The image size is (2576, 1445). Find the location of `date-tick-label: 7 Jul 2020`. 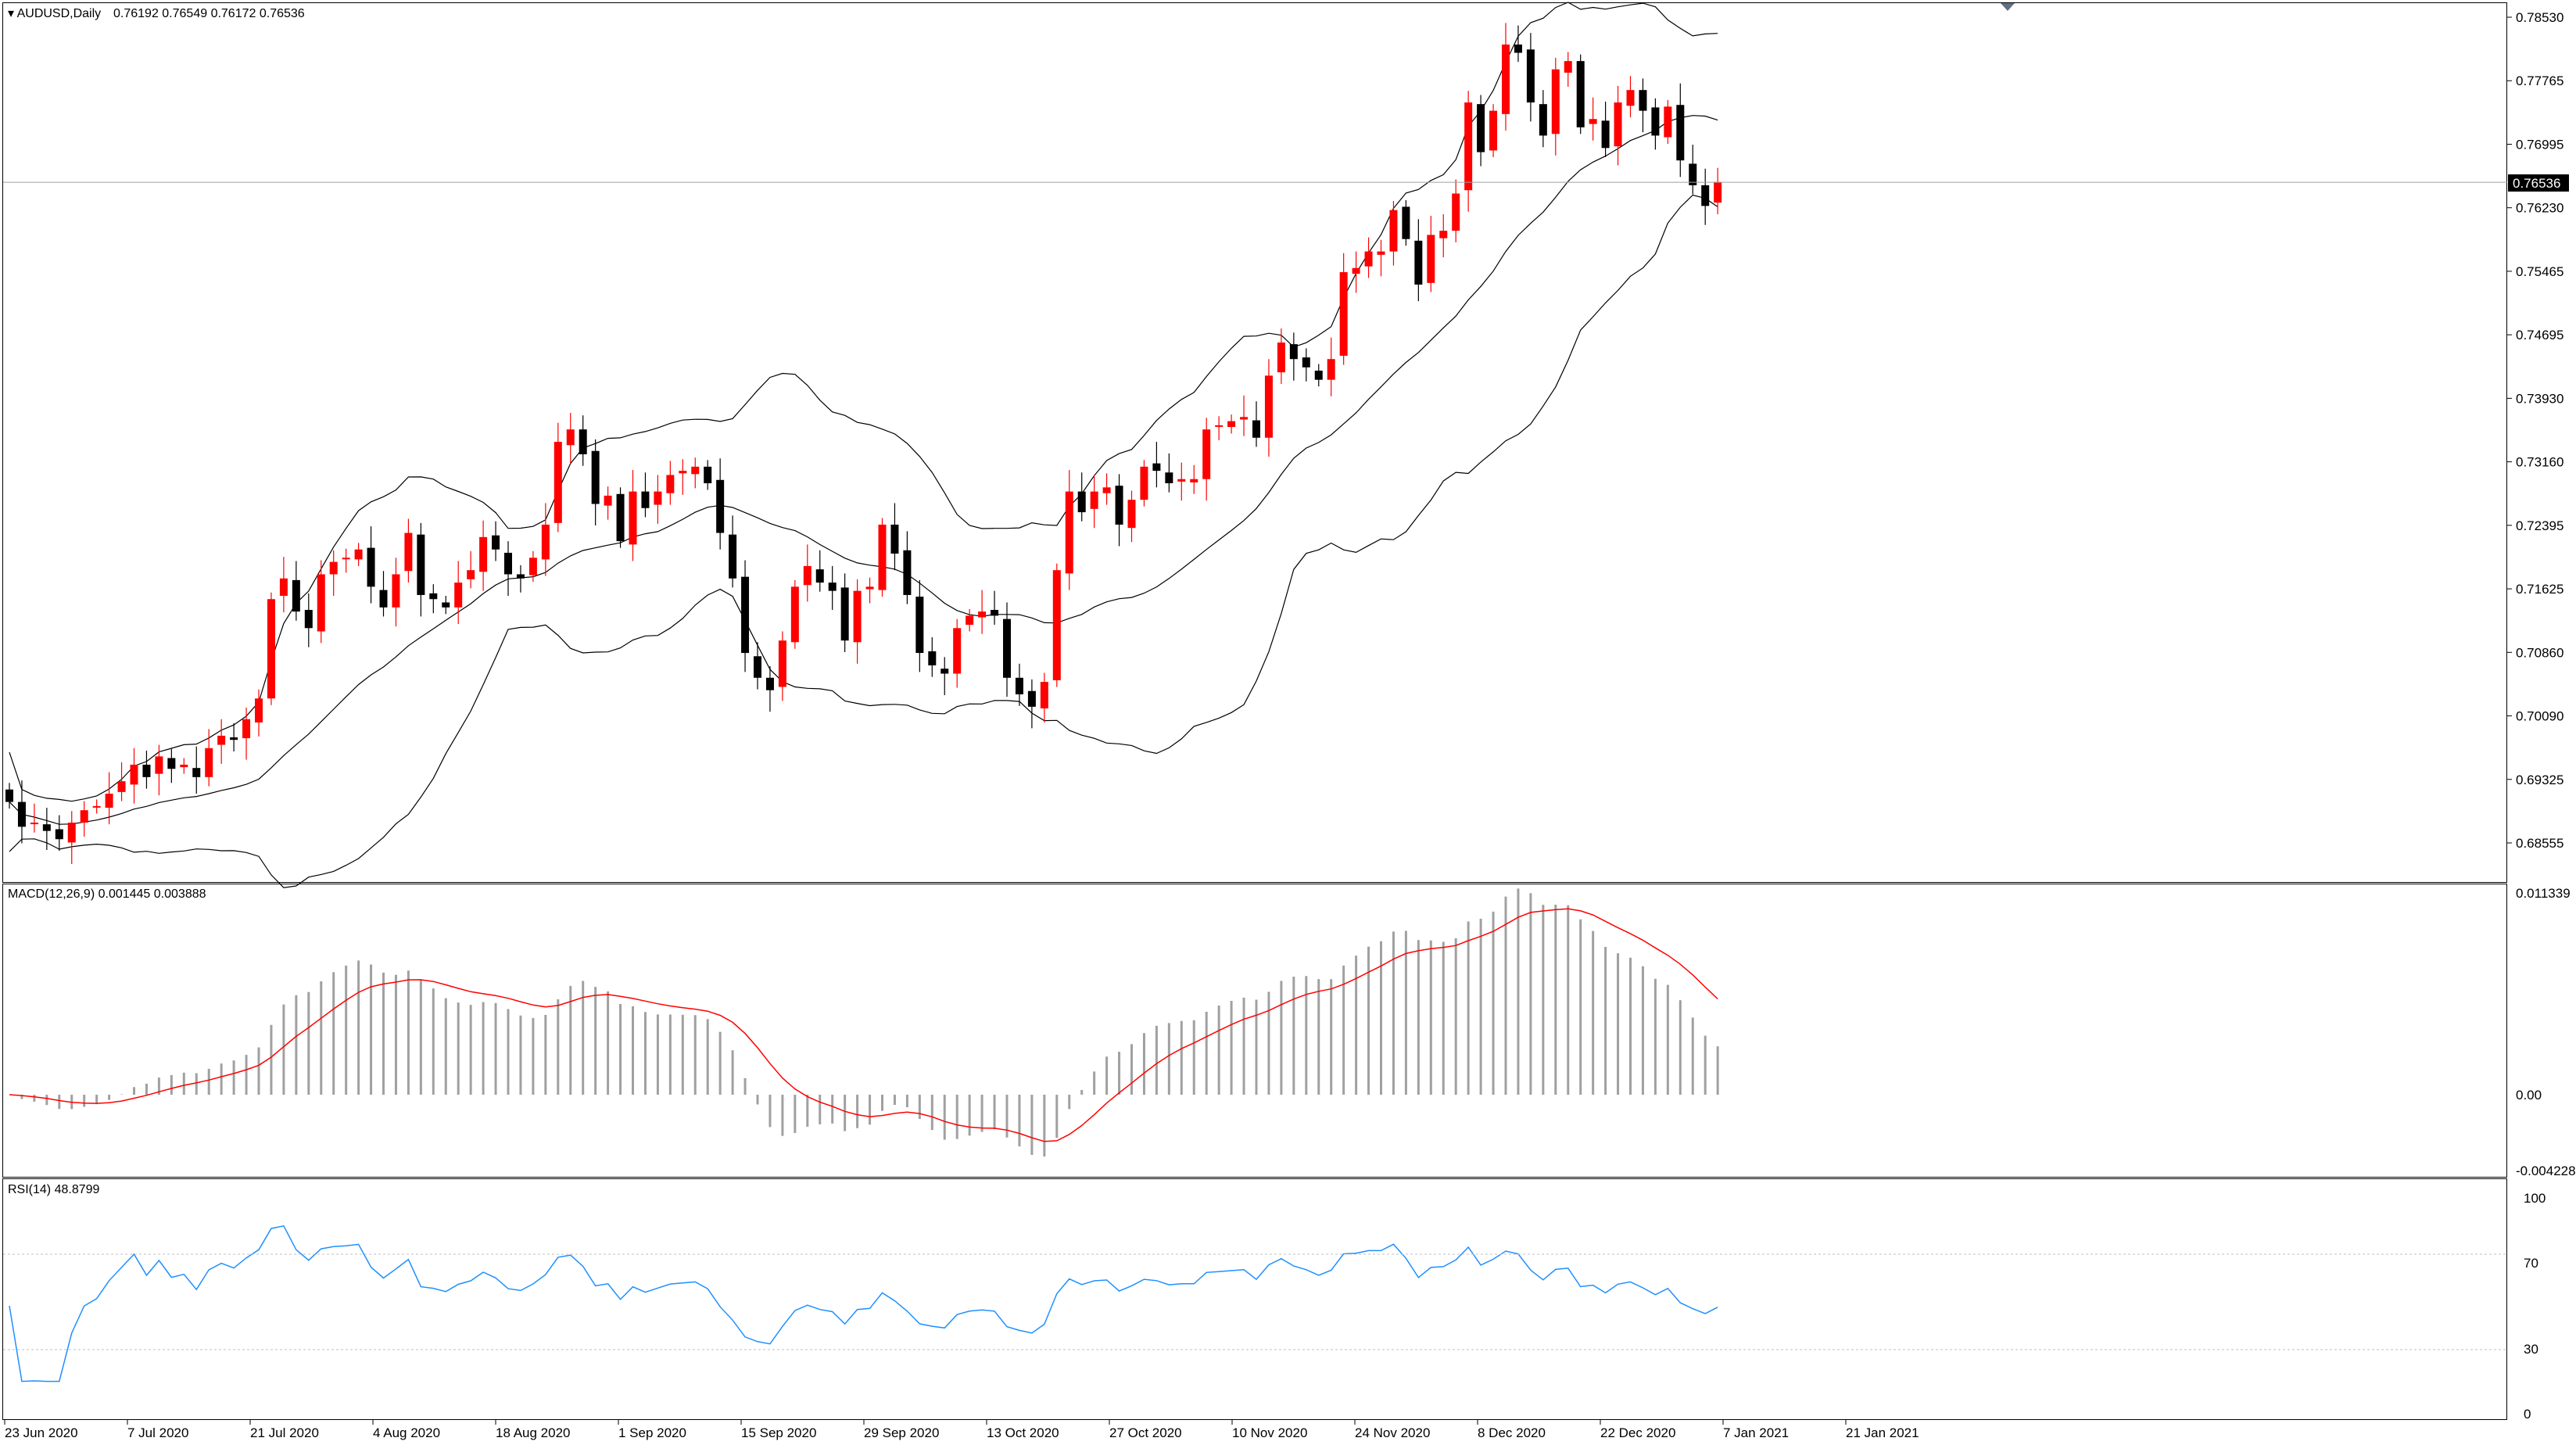

date-tick-label: 7 Jul 2020 is located at coordinates (157, 1432).